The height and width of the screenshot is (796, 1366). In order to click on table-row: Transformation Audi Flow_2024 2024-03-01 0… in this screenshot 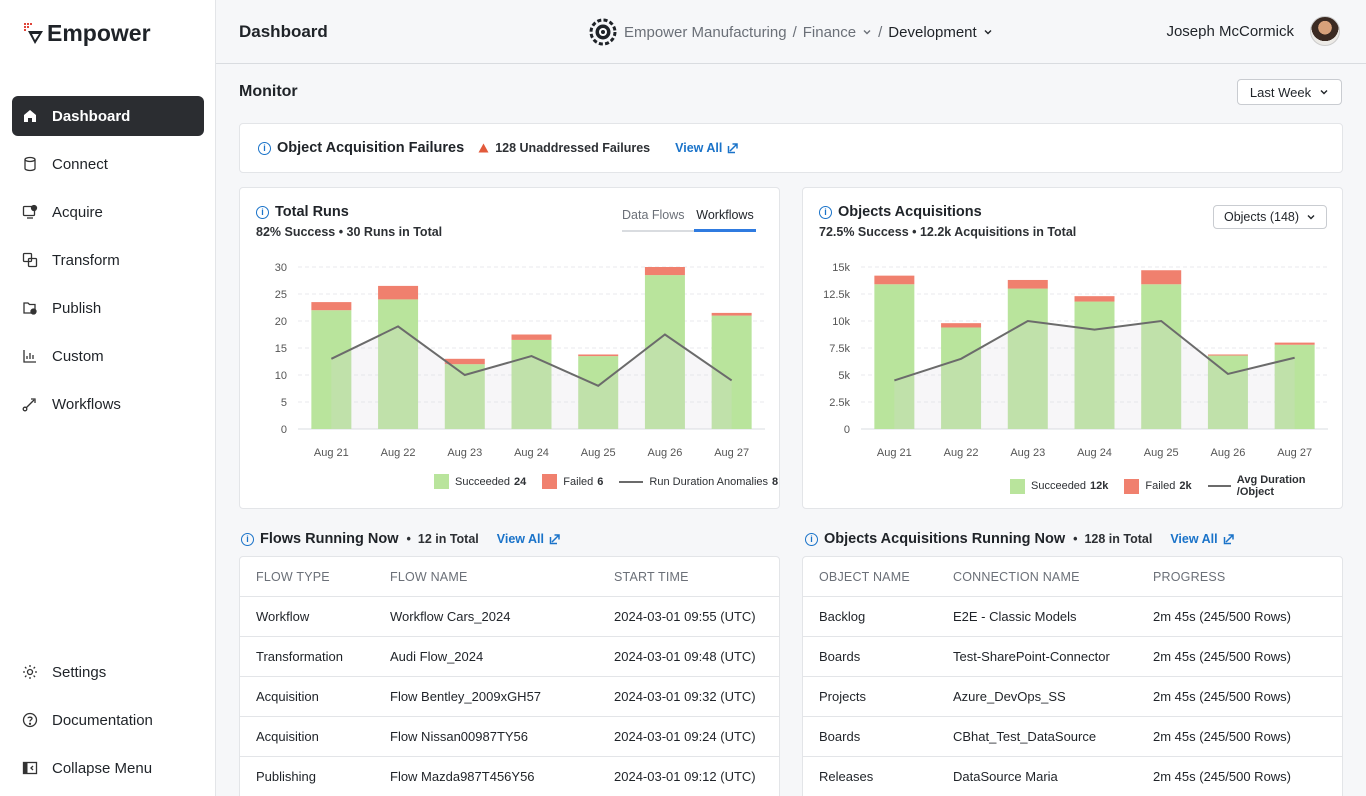, I will do `click(509, 657)`.